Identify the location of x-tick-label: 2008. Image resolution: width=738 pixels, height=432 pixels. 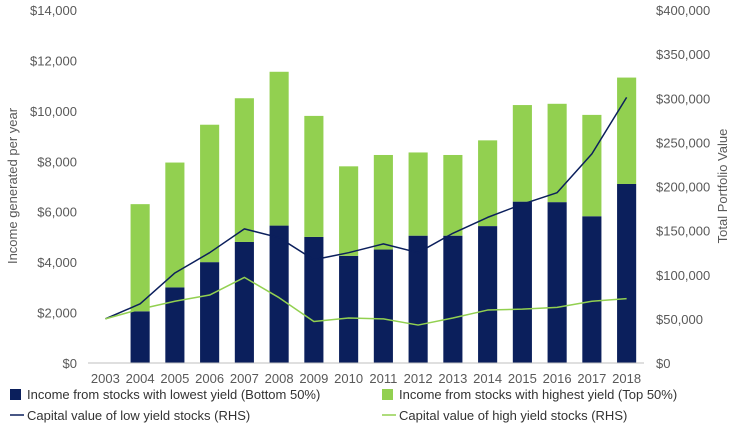
(279, 378).